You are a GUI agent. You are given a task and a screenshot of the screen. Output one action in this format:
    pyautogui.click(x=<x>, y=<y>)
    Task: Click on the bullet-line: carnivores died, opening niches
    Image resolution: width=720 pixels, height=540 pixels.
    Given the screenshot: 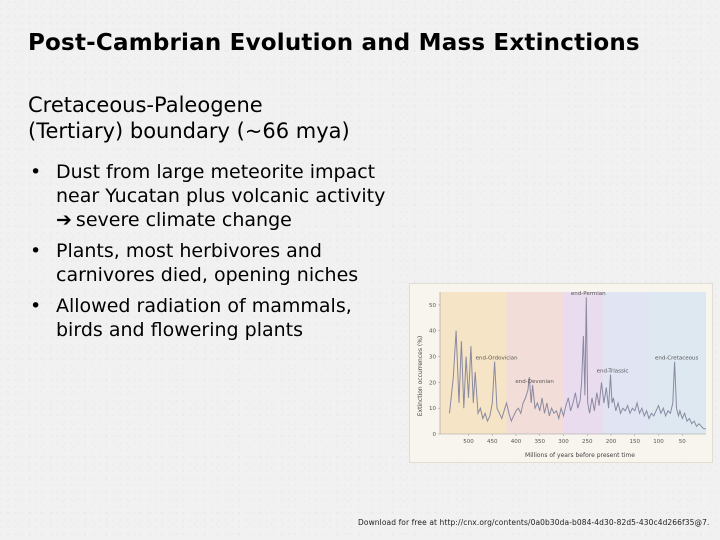 What is the action you would take?
    pyautogui.click(x=207, y=275)
    